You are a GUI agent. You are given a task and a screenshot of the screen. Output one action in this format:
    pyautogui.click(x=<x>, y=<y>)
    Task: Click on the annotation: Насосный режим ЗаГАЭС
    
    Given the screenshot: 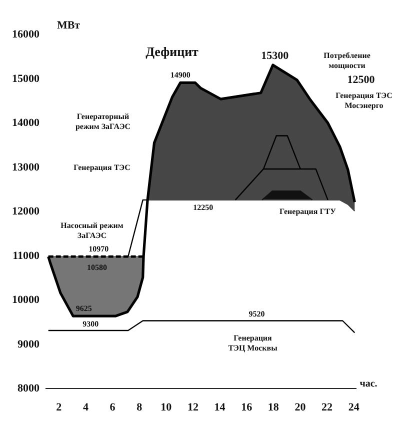 What is the action you would take?
    pyautogui.click(x=92, y=230)
    